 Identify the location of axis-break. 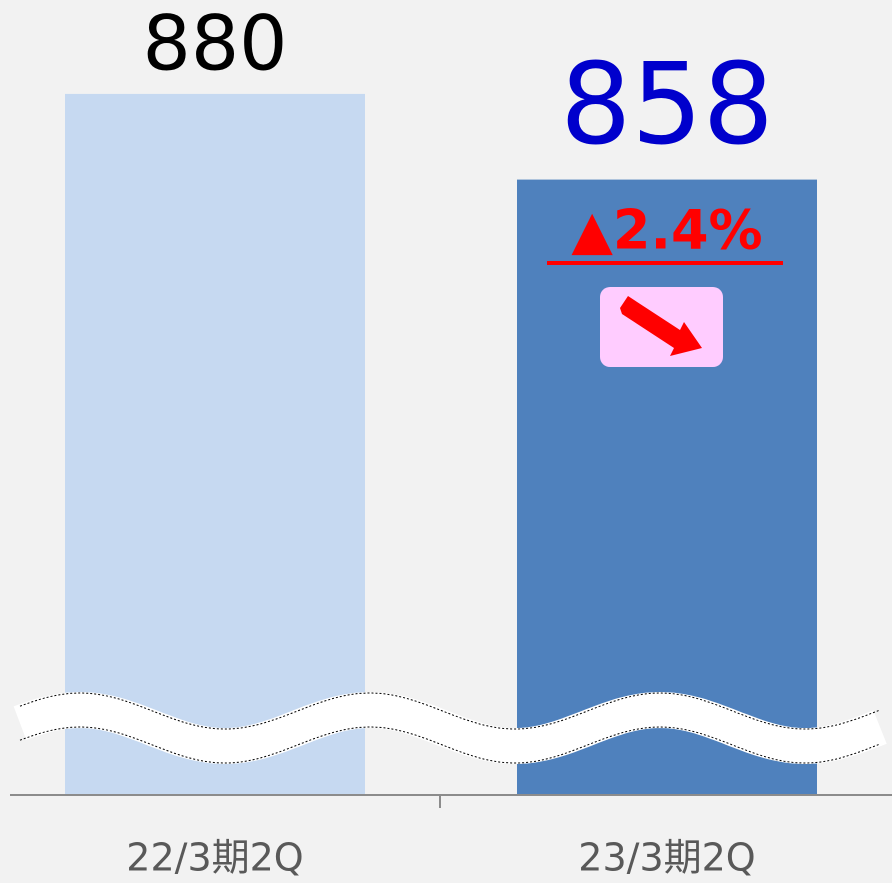
(450, 727).